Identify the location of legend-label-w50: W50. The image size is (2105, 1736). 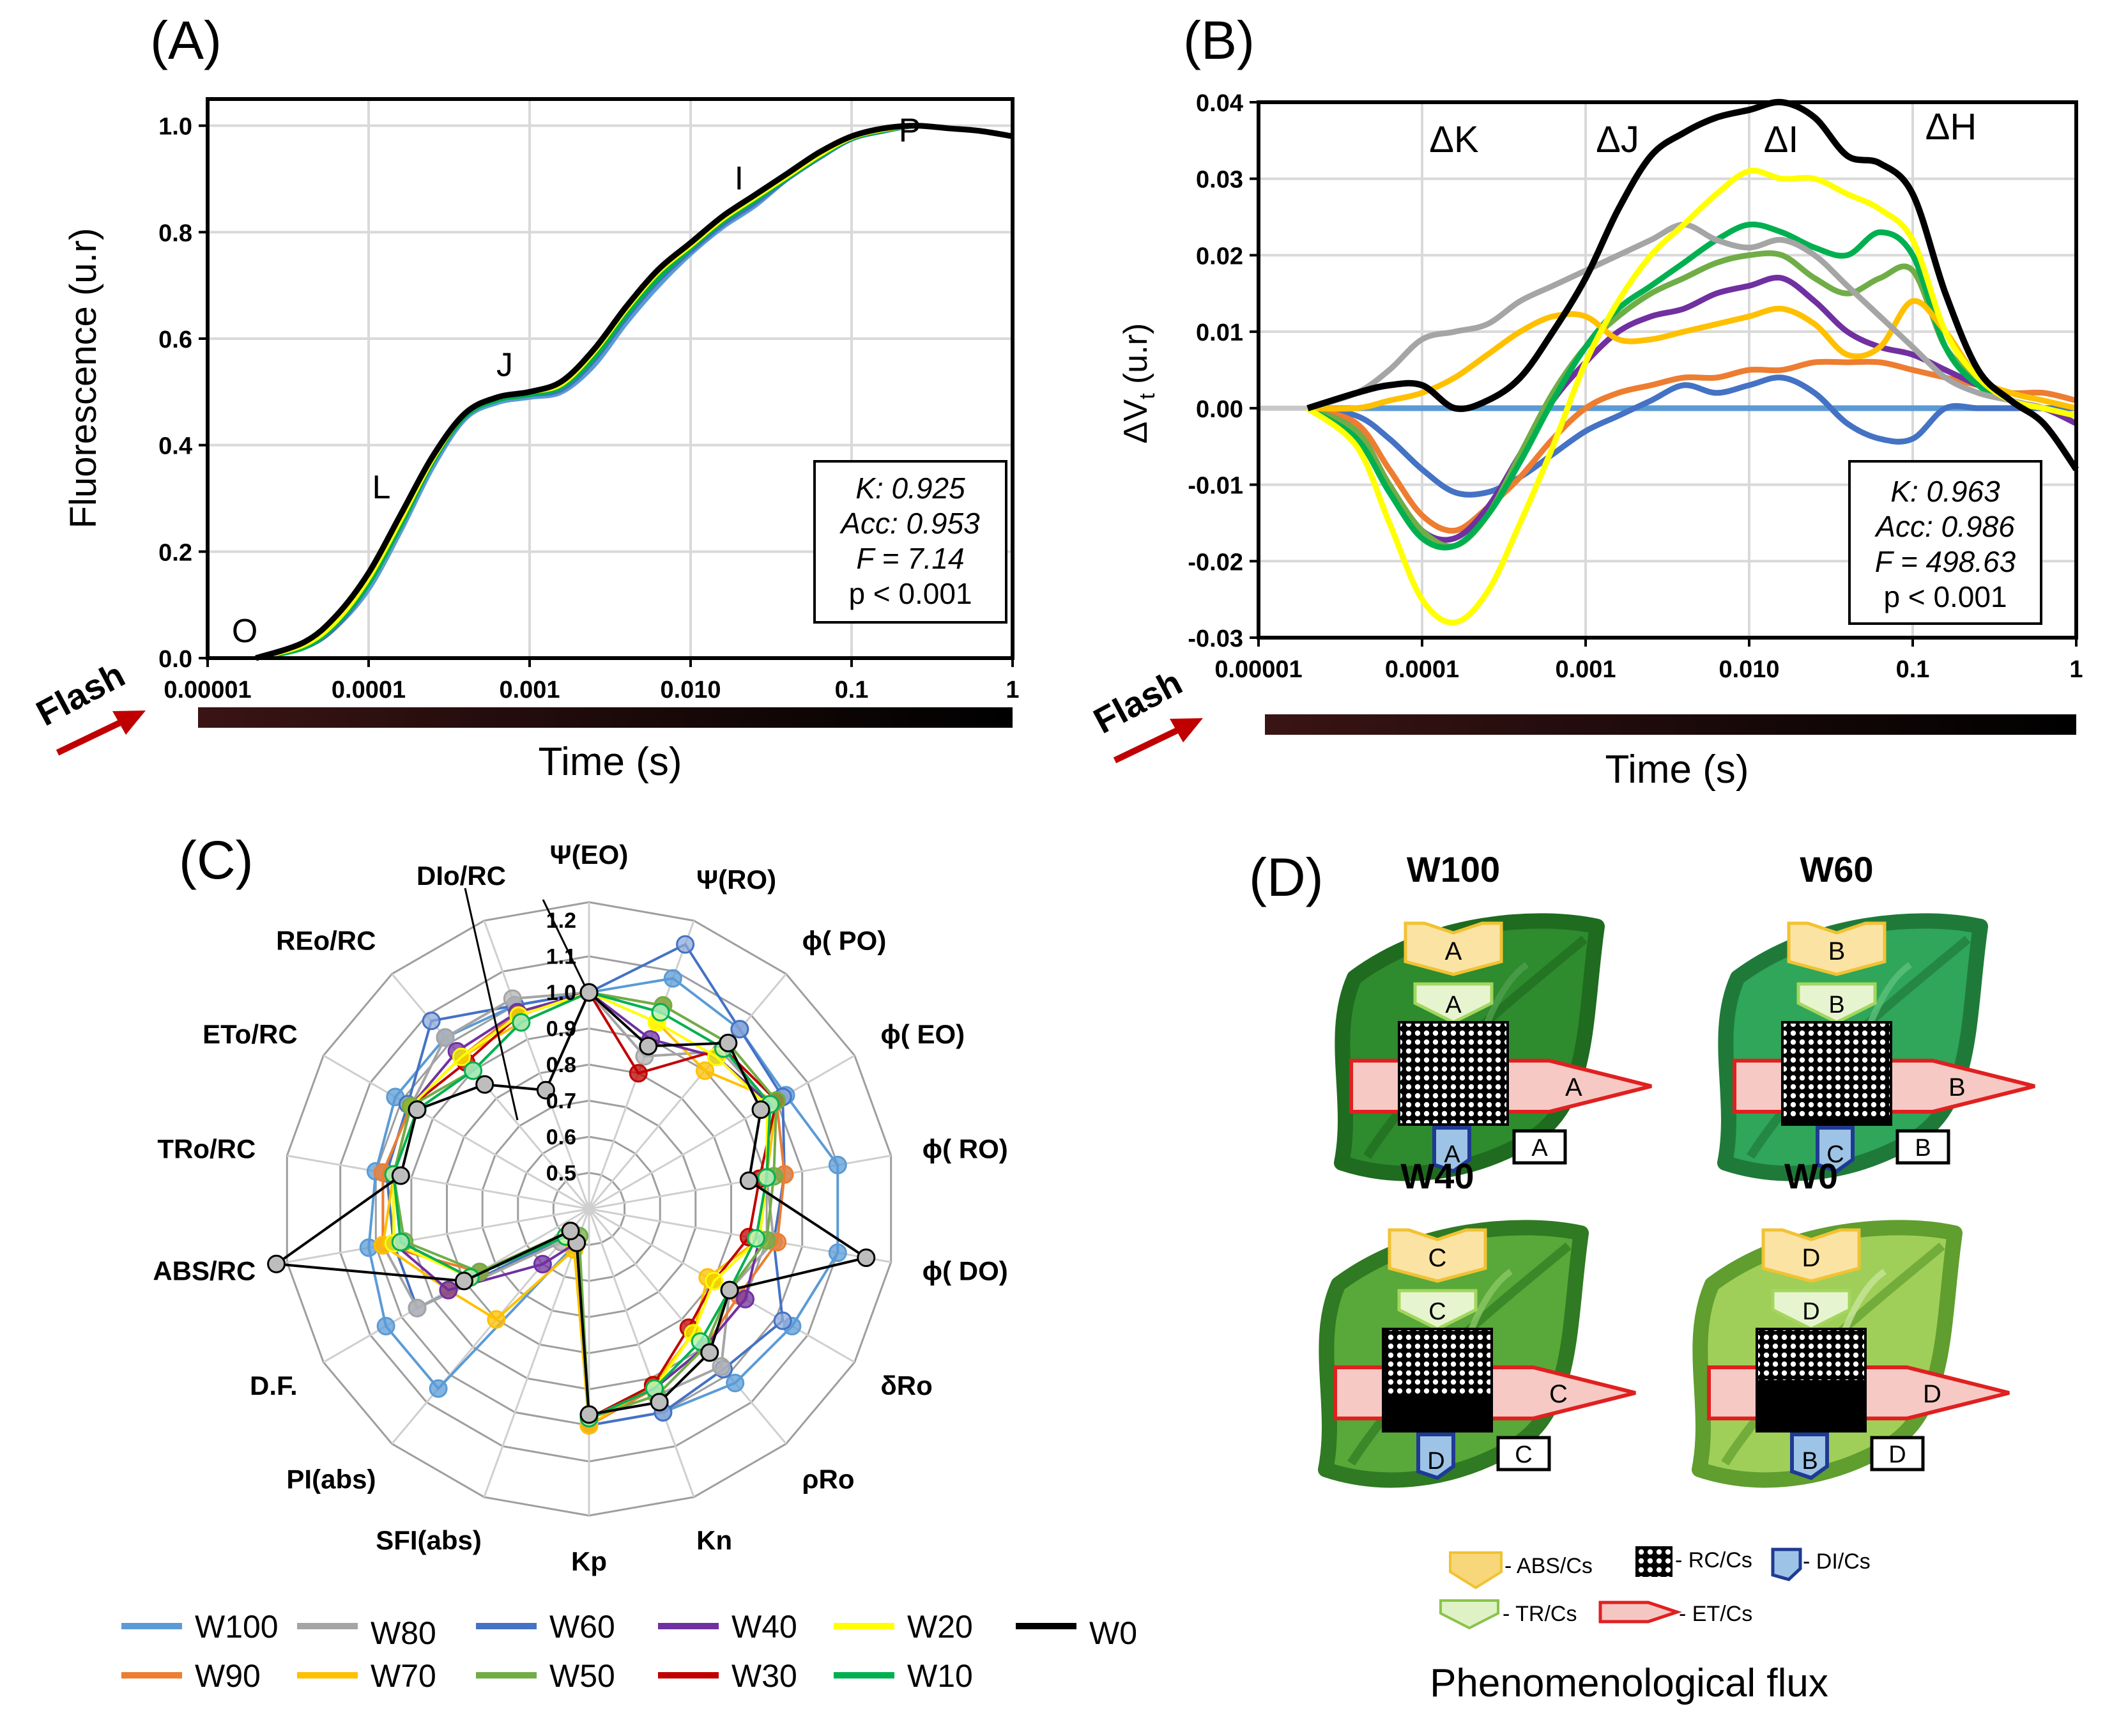
(582, 1676).